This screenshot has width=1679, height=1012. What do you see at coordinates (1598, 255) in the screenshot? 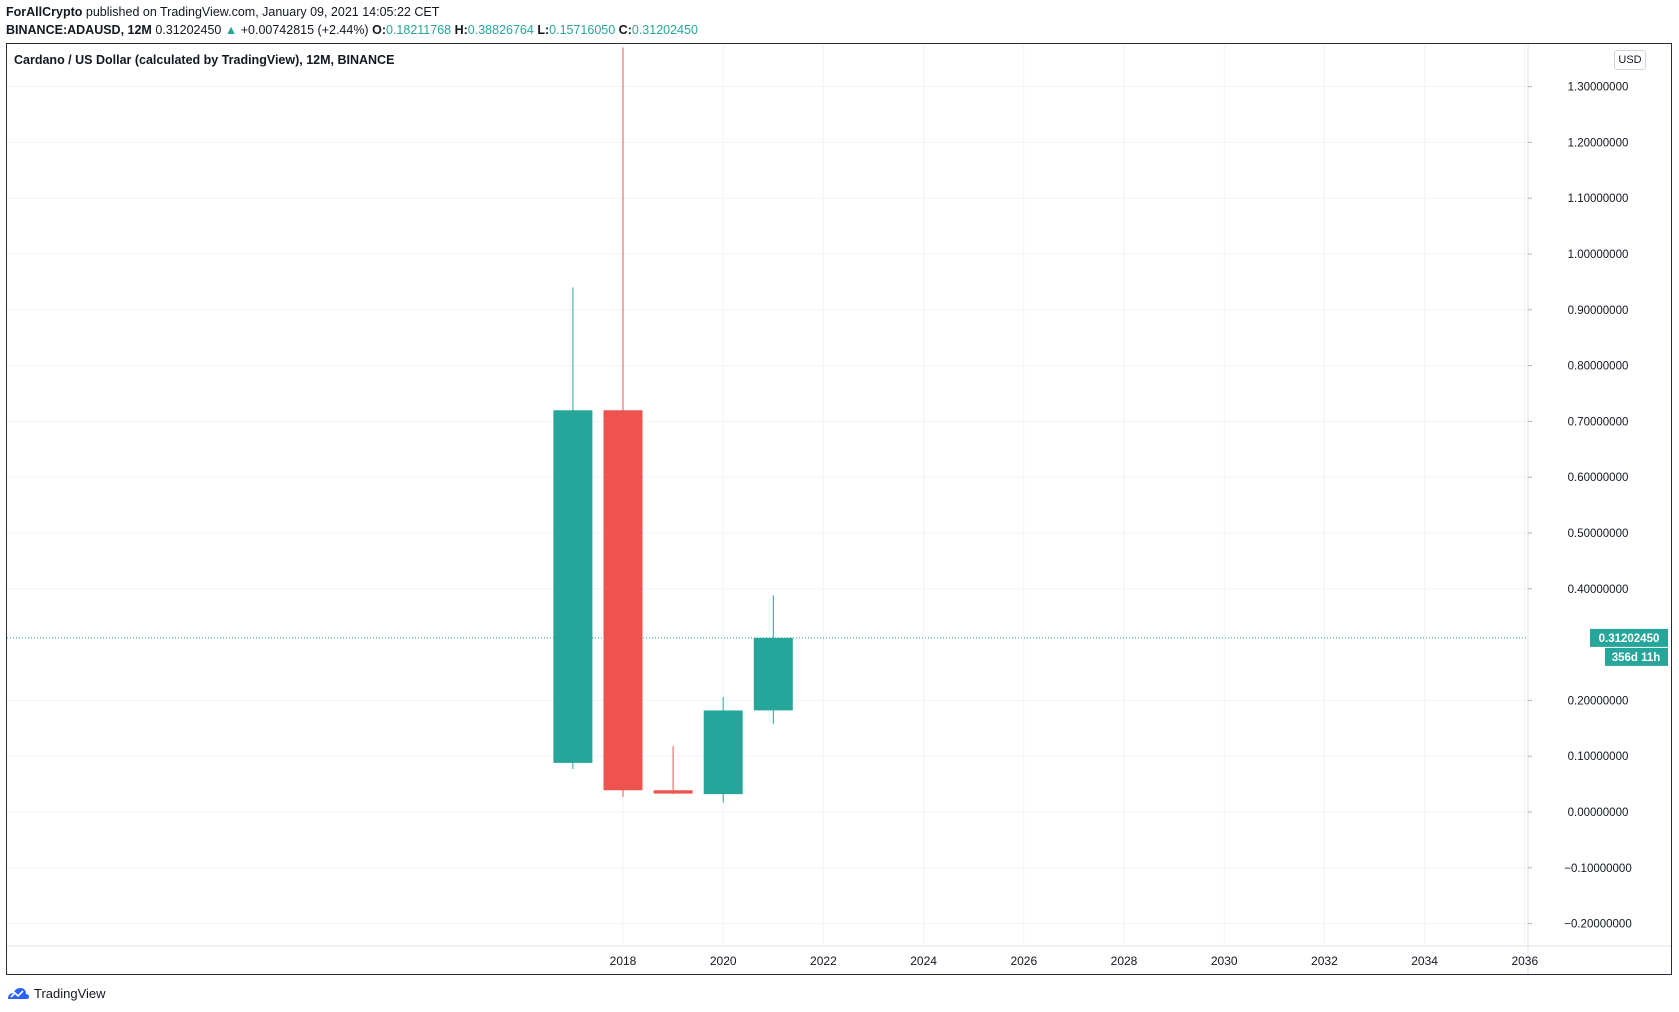
I see `price-tick-label: 1.00000000` at bounding box center [1598, 255].